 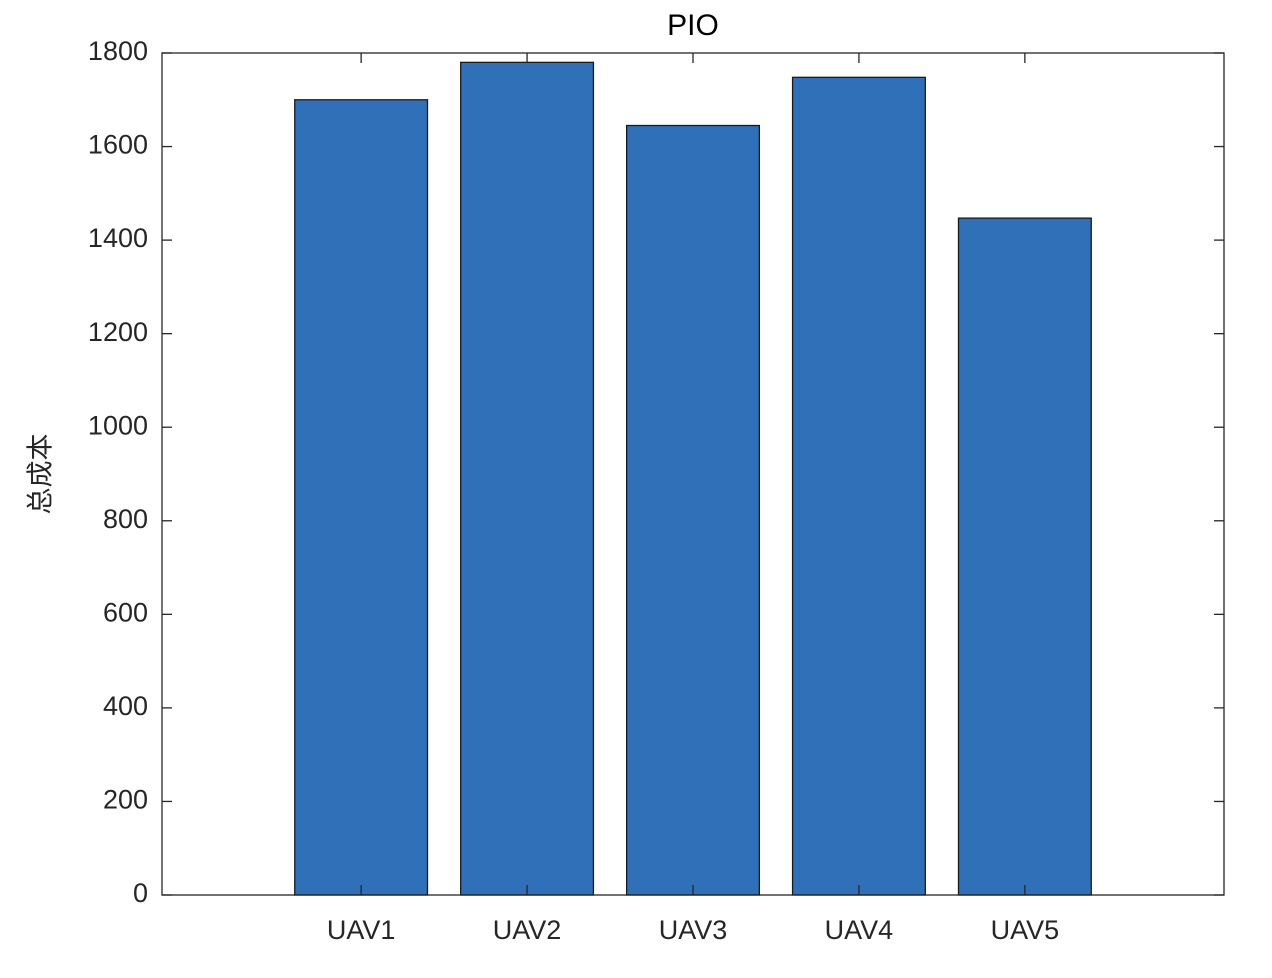 What do you see at coordinates (125, 800) in the screenshot?
I see `y-tick-label: 200` at bounding box center [125, 800].